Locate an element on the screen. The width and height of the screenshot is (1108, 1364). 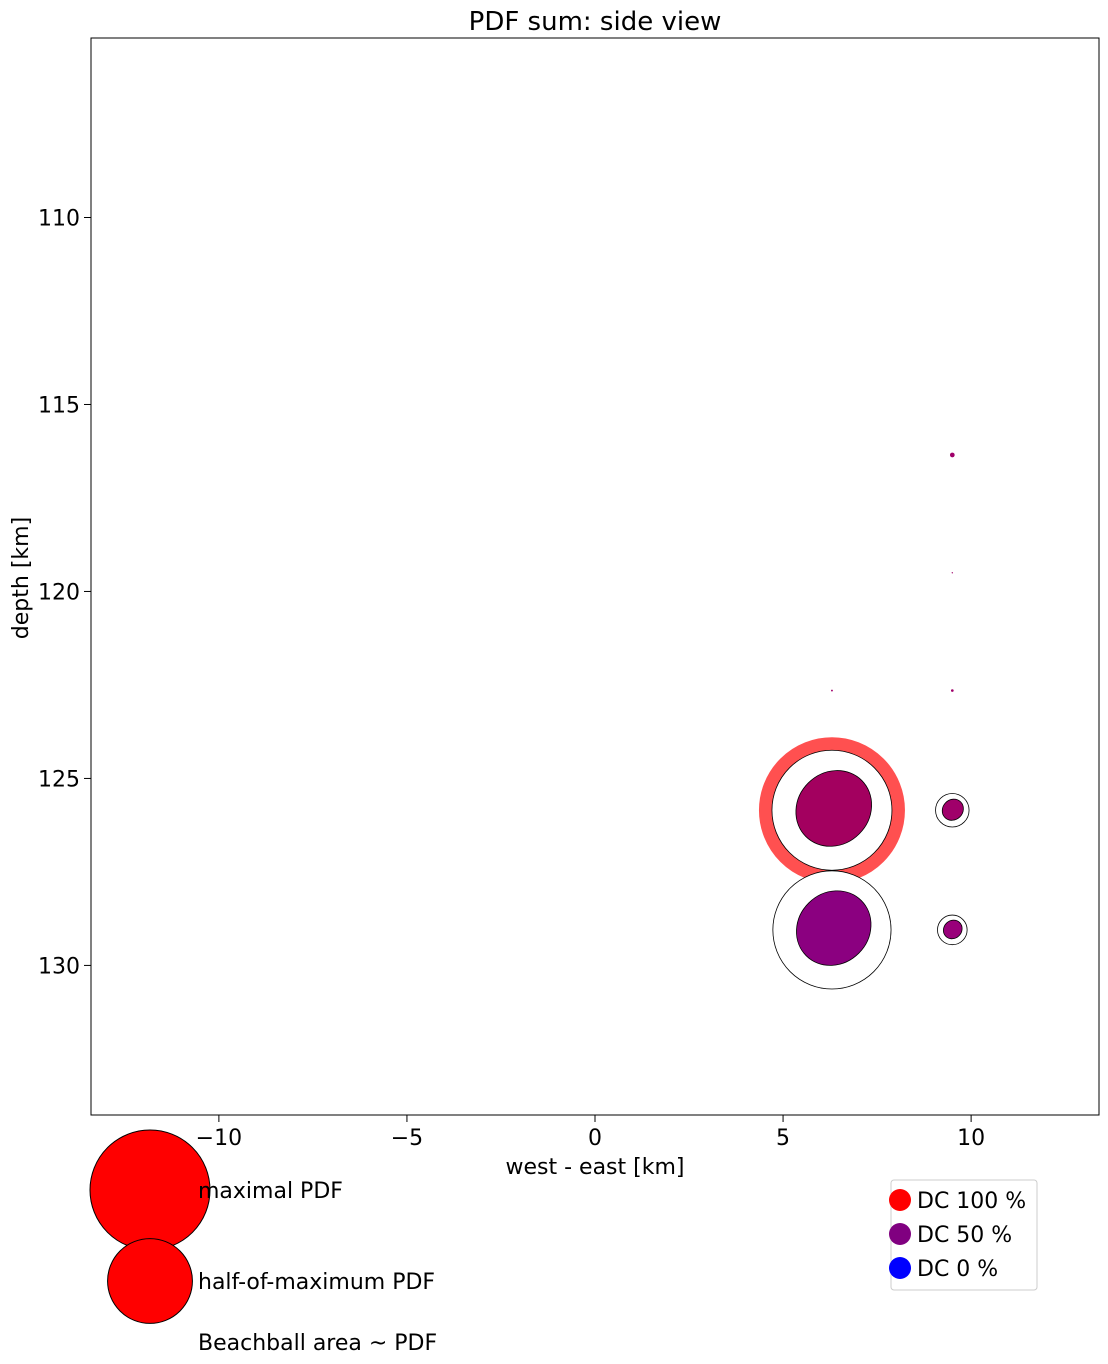
x-axis-label: west - east [km] is located at coordinates (595, 1167).